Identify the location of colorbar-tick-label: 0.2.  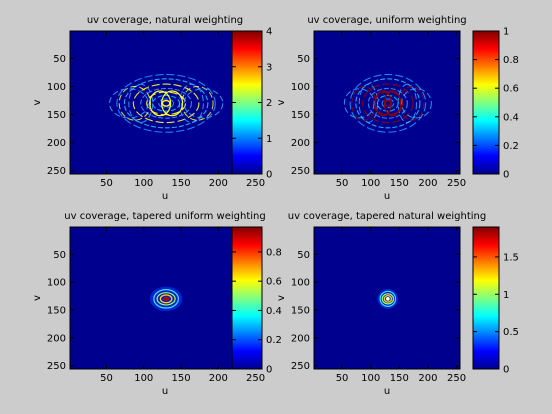
(511, 146).